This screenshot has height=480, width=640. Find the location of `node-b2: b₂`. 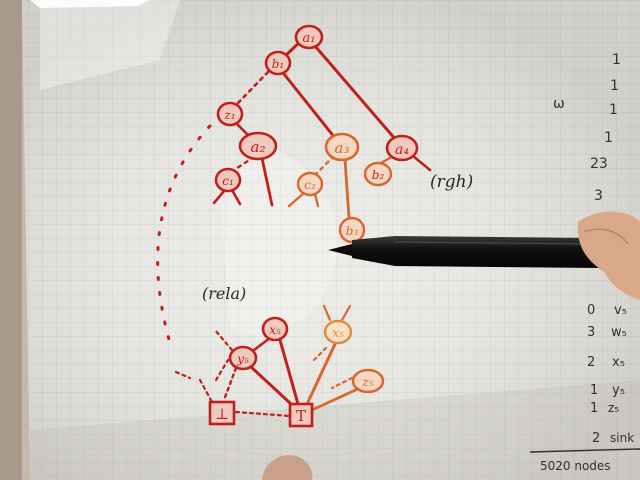

node-b2: b₂ is located at coordinates (378, 174).